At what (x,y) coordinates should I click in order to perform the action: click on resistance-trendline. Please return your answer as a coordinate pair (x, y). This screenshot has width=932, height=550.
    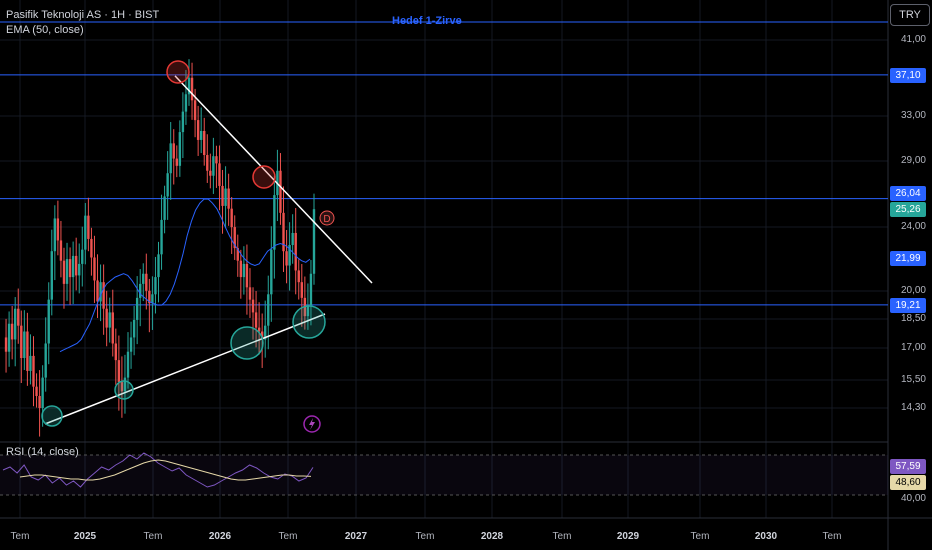
    Looking at the image, I should click on (273, 179).